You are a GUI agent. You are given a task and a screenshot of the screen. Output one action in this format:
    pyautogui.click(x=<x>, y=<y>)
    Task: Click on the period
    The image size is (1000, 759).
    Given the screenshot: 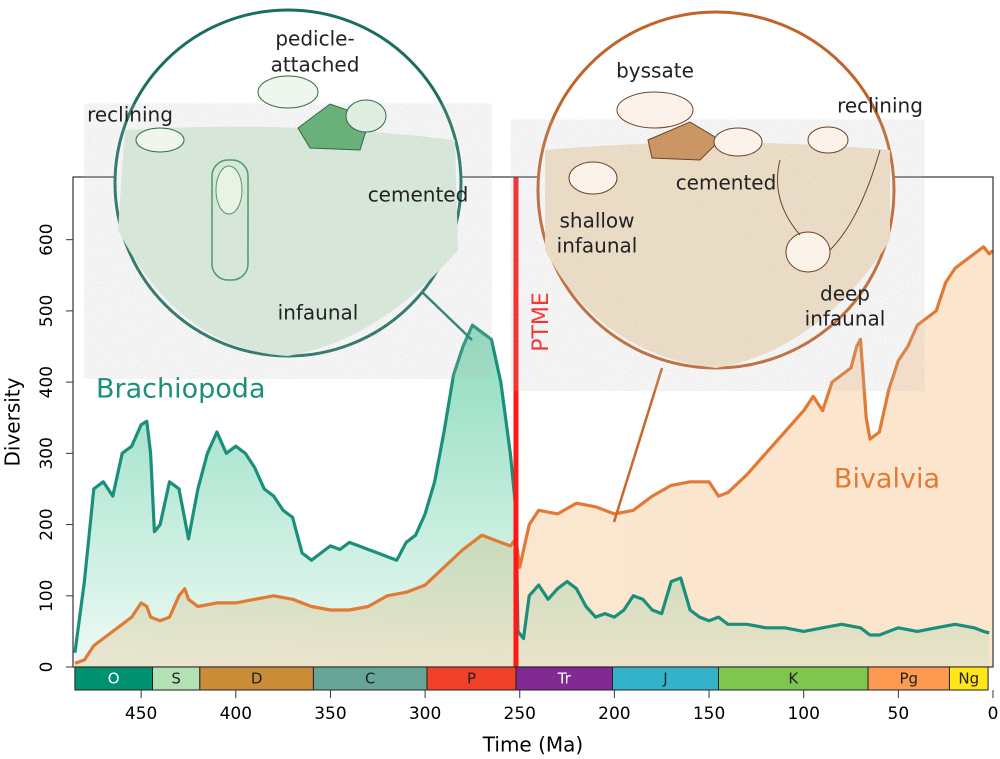 What is the action you would take?
    pyautogui.click(x=968, y=678)
    